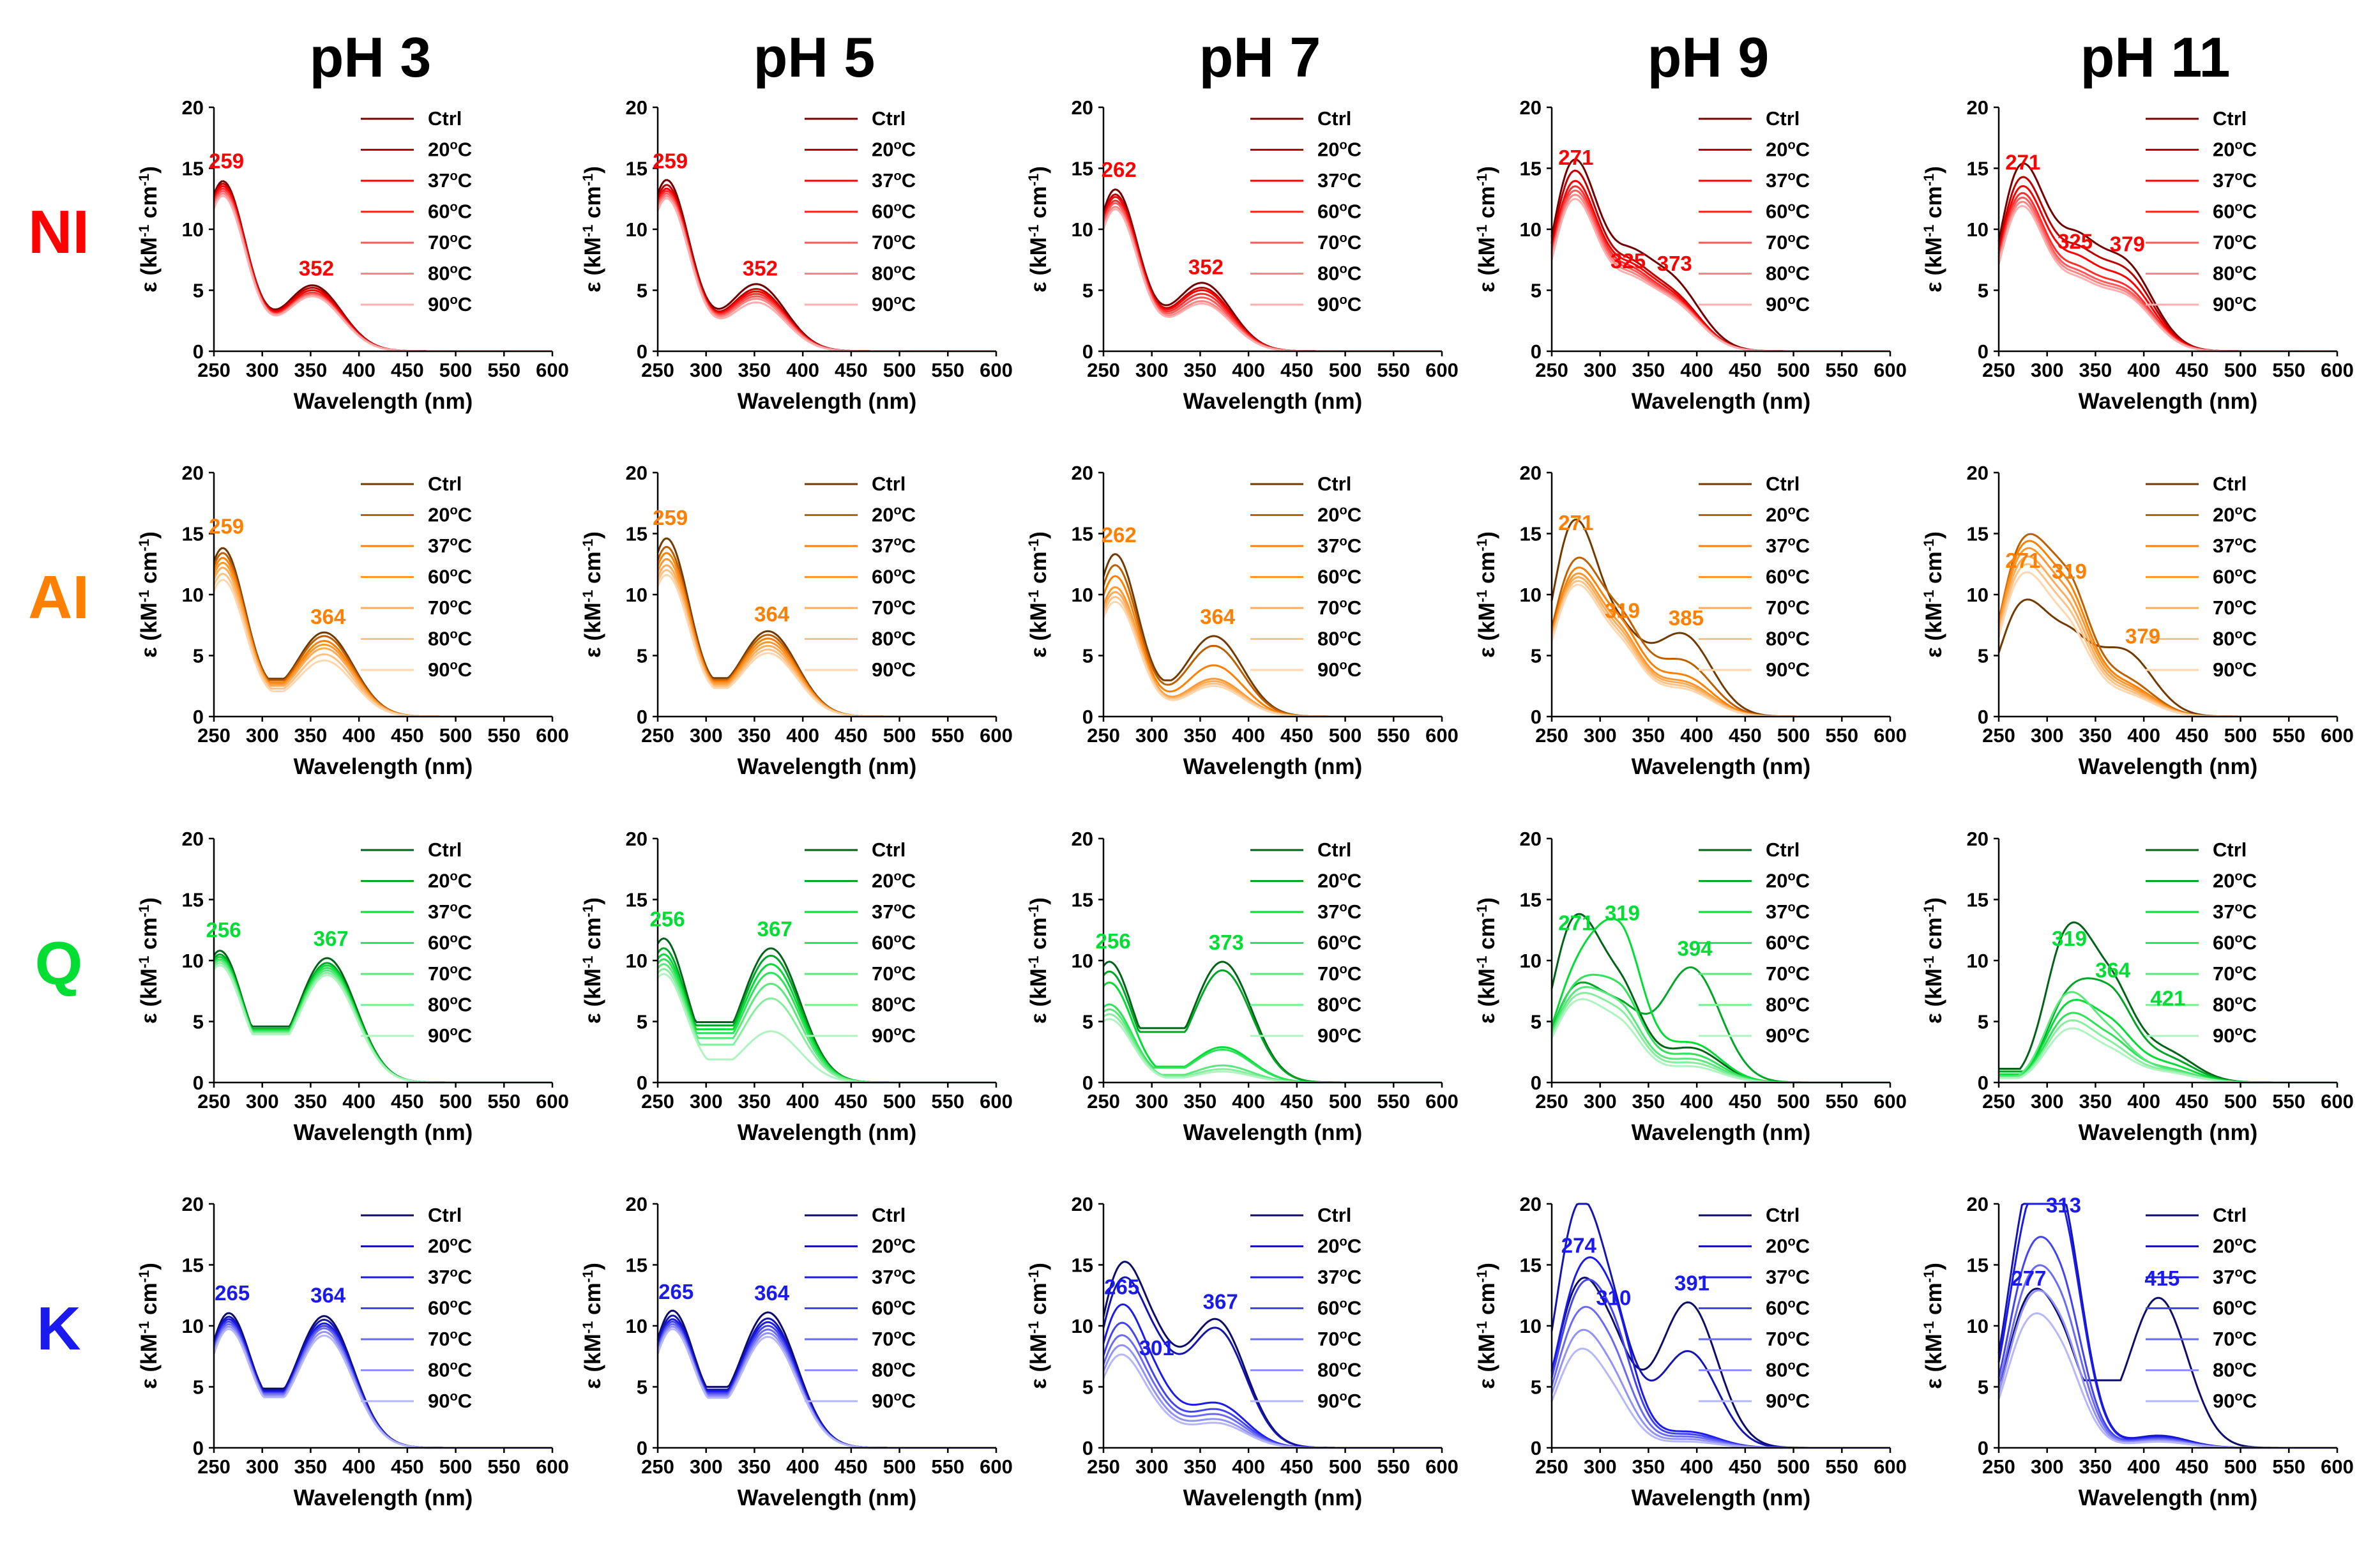 Image resolution: width=2380 pixels, height=1550 pixels. I want to click on peak-label: 271, so click(1575, 523).